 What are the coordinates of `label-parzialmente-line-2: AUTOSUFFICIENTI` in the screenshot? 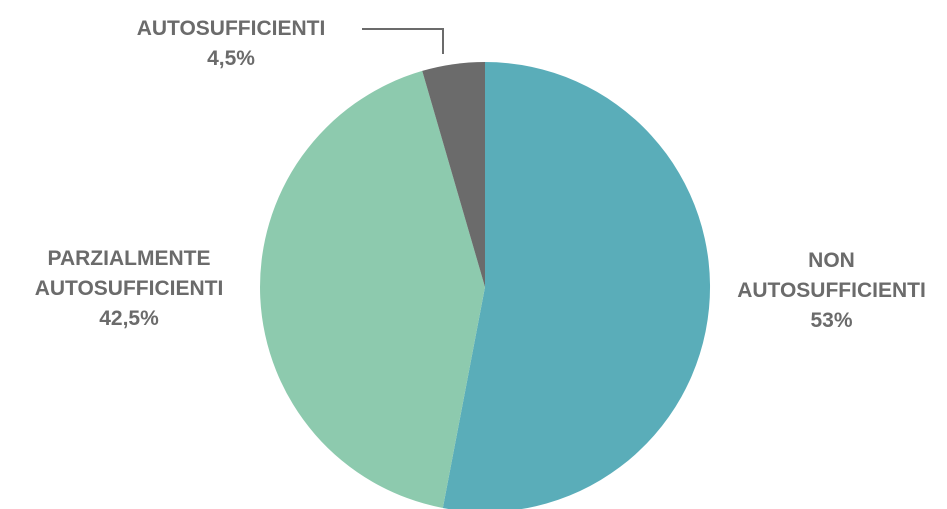 It's located at (129, 288).